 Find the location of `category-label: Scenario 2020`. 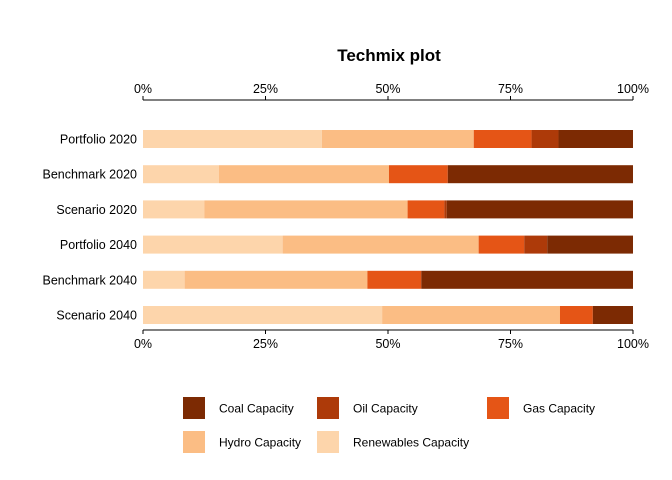

category-label: Scenario 2020 is located at coordinates (96, 210).